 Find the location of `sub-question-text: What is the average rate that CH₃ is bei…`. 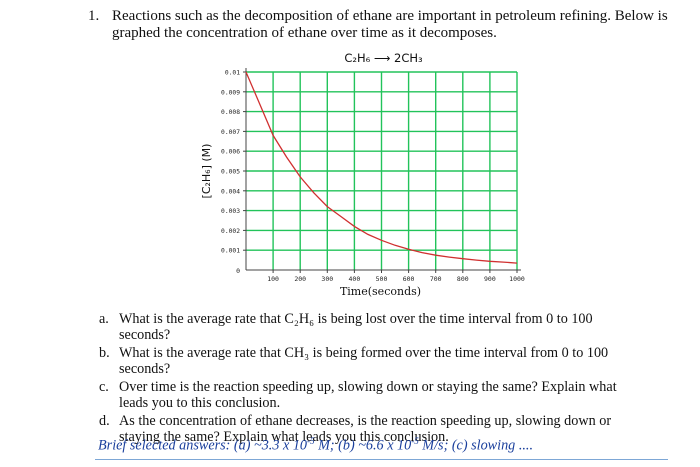

sub-question-text: What is the average rate that CH₃ is bei… is located at coordinates (364, 361).